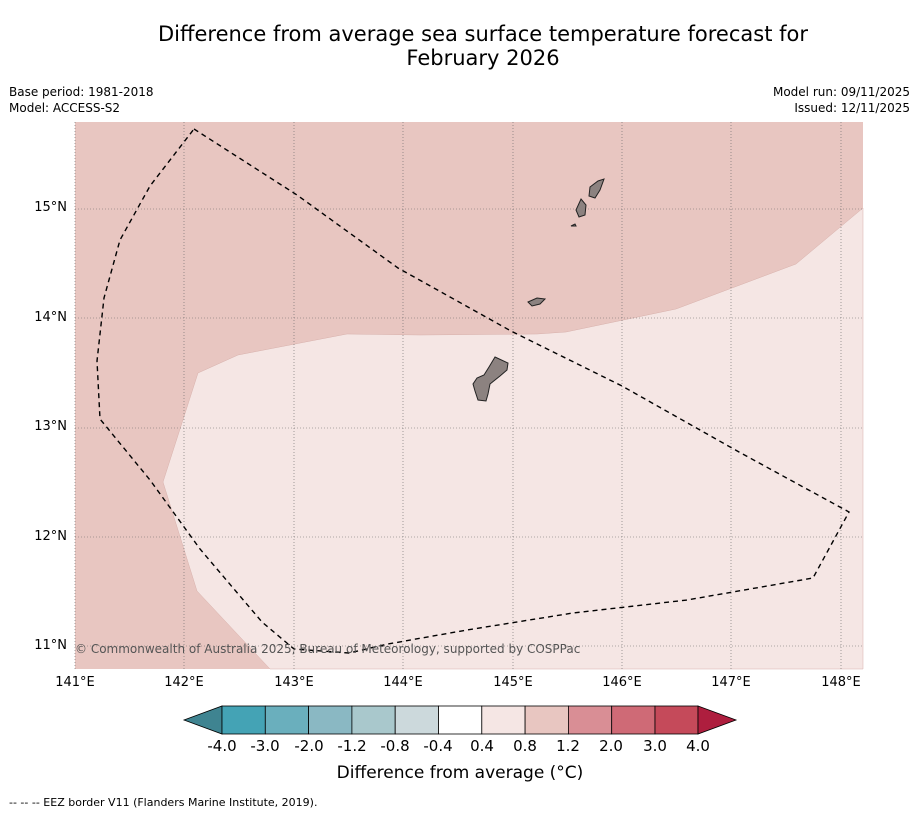 The image size is (919, 816). Describe the element at coordinates (525, 746) in the screenshot. I see `colorbar-tick-label: 0.8` at that location.